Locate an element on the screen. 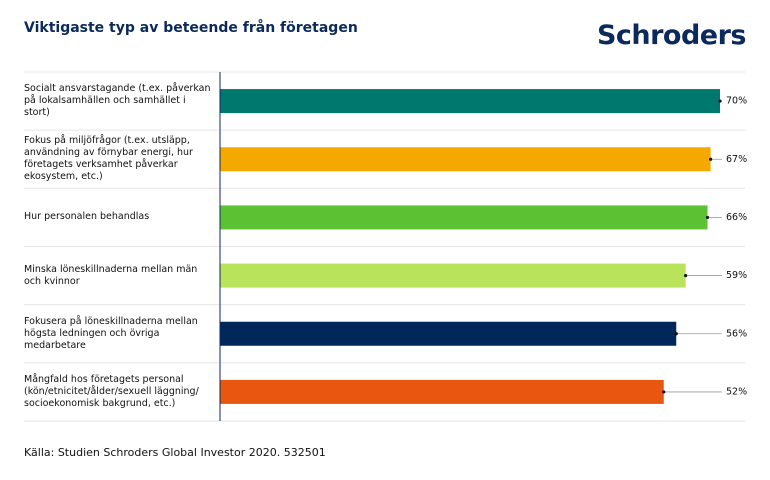 The width and height of the screenshot is (770, 480). value-label: 56% is located at coordinates (736, 333).